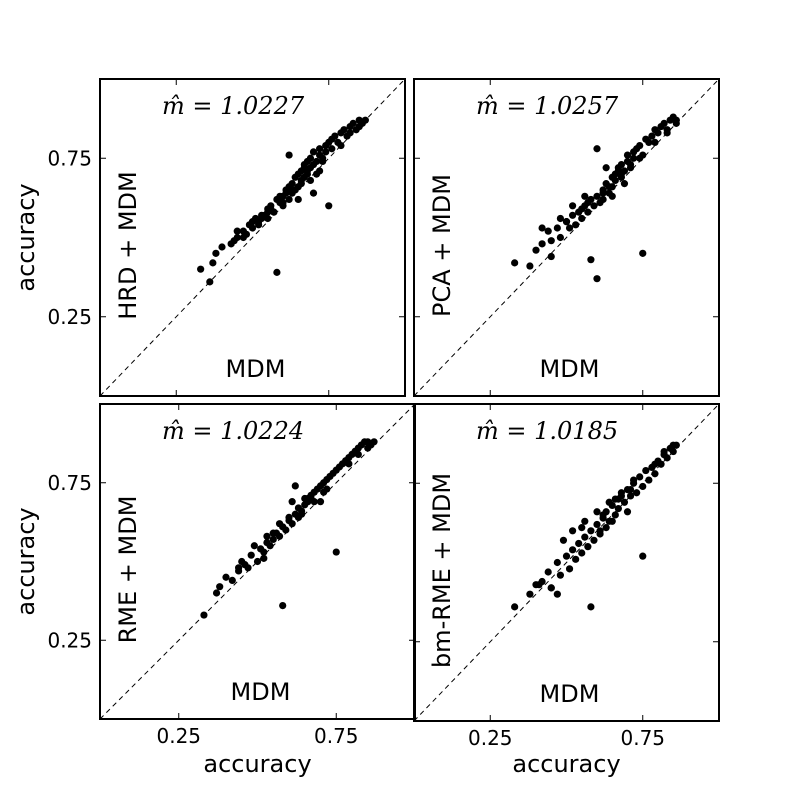  I want to click on inner-y-label: HRD + MDM, so click(128, 245).